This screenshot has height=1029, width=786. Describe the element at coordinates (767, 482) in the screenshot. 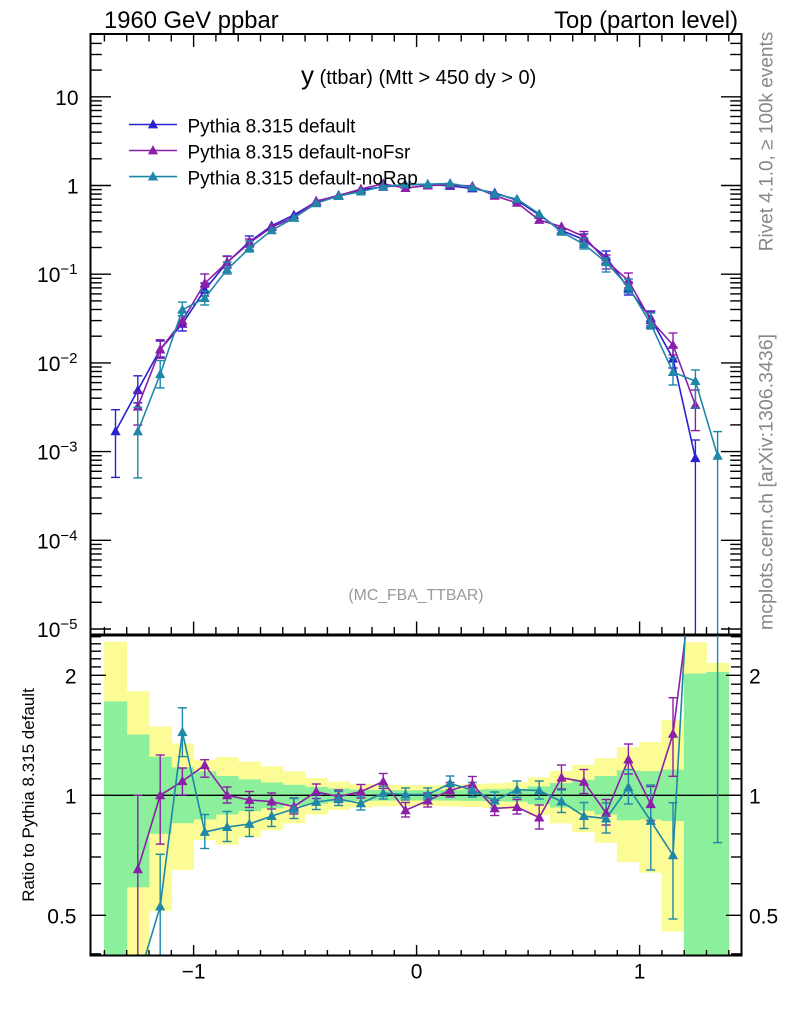

I see `svg-text:mcplots.cern.ch [arXiv:1306.34: mcplots.cern.ch [arXiv:1306.3436]` at that location.